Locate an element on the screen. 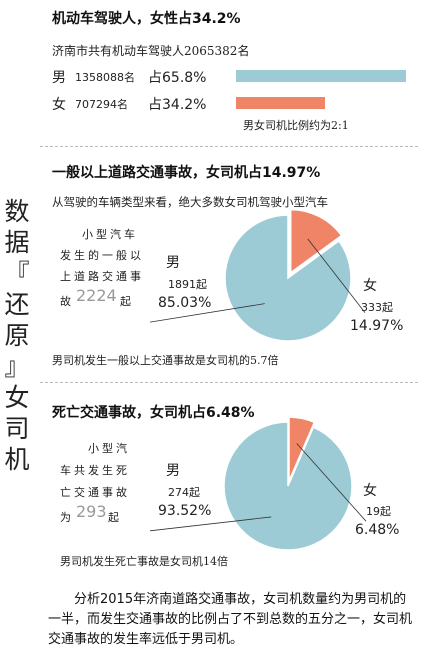 The height and width of the screenshot is (658, 425). pie3-female-leader is located at coordinates (331, 482).